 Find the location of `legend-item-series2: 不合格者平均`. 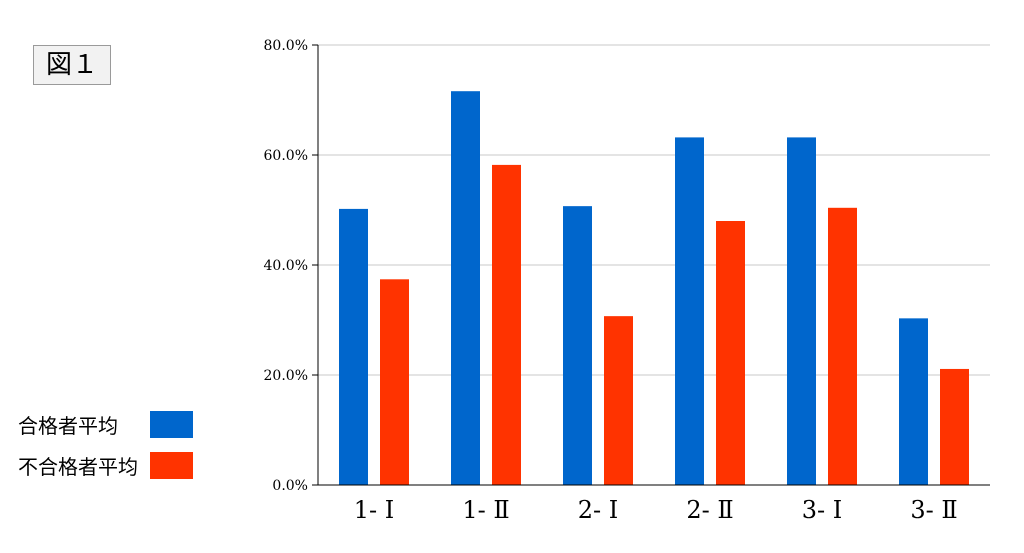

legend-item-series2: 不合格者平均 is located at coordinates (78, 465).